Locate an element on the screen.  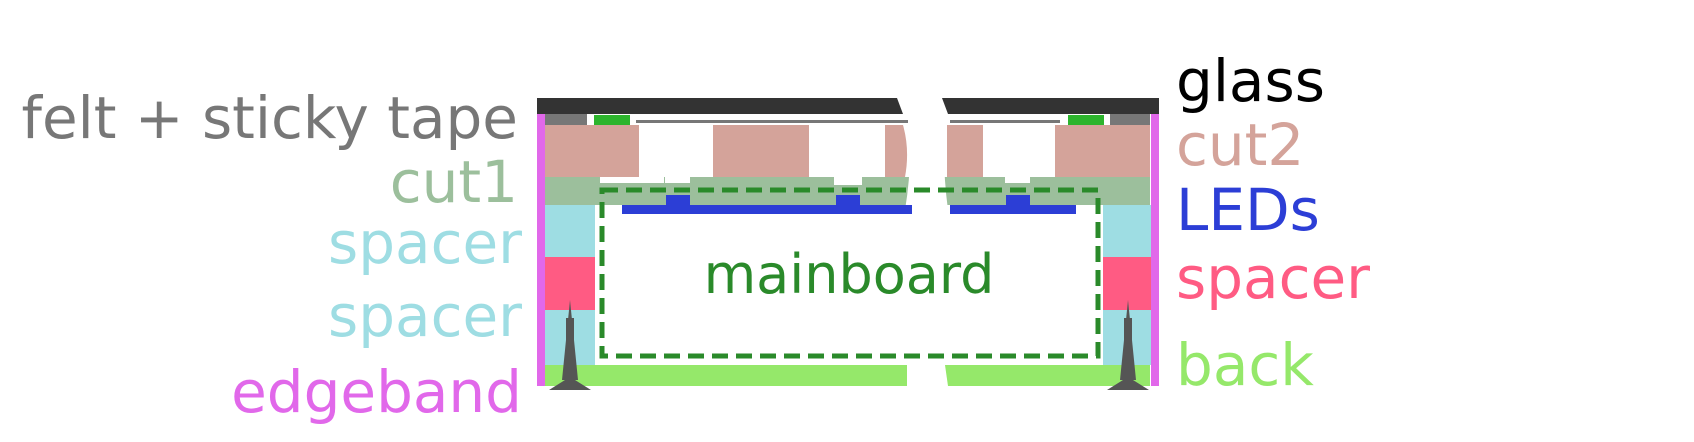
back-layer is located at coordinates (847, 375).